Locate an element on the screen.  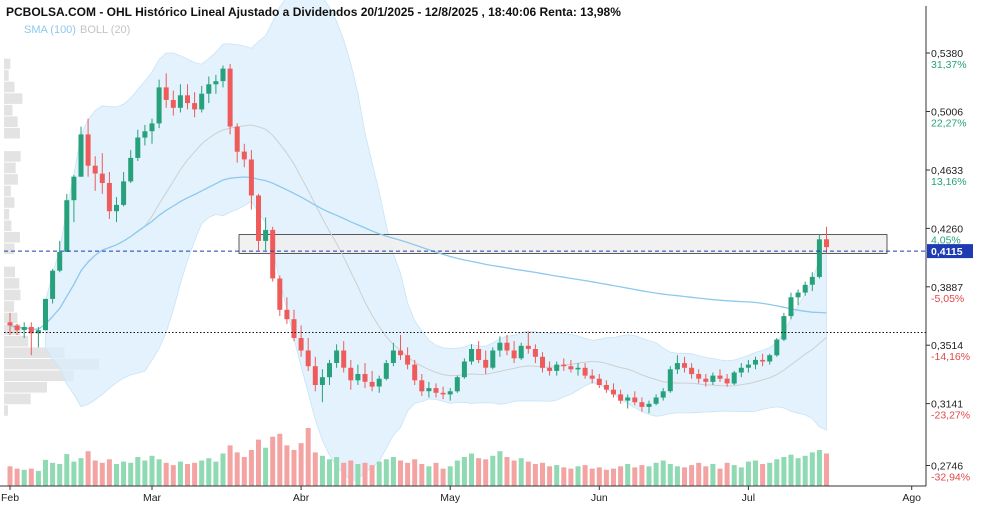
legend-boll: BOLL (20) is located at coordinates (105, 30).